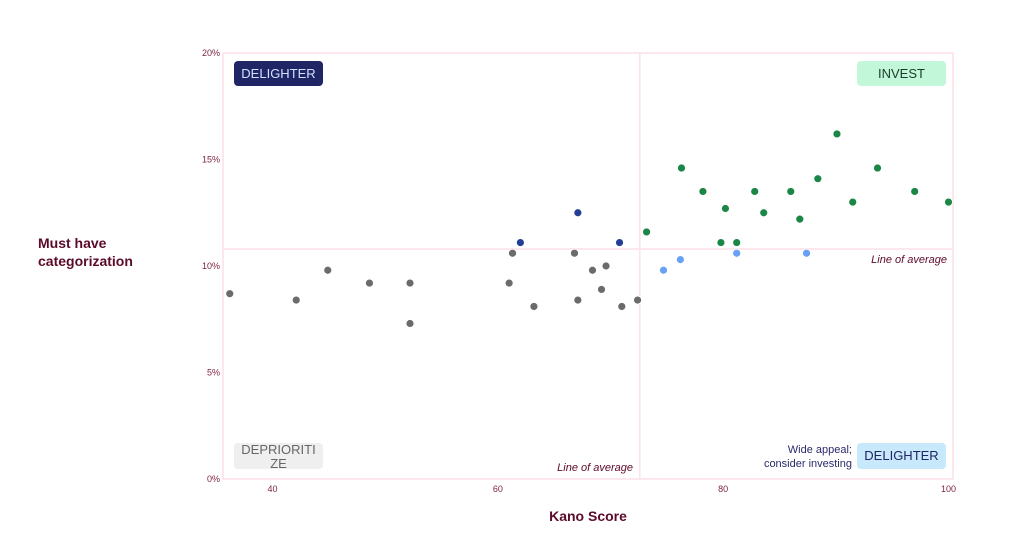 The width and height of the screenshot is (1019, 558). Describe the element at coordinates (278, 73) in the screenshot. I see `quadrant-label-delighter-top: DELIGHTER` at that location.